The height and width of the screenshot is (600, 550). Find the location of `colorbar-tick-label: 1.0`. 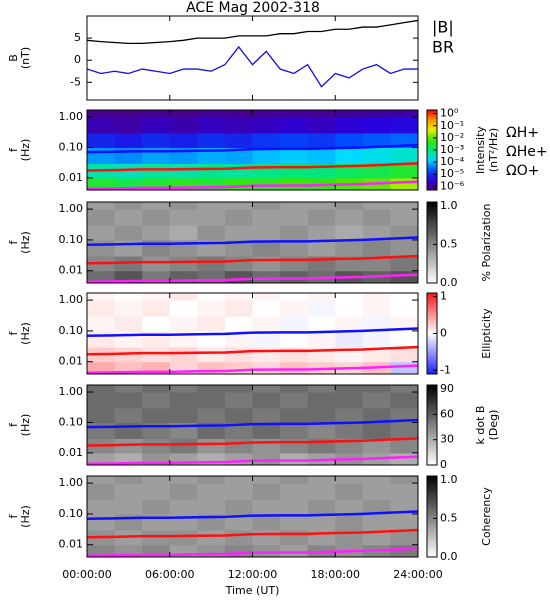

colorbar-tick-label: 1.0 is located at coordinates (449, 479).